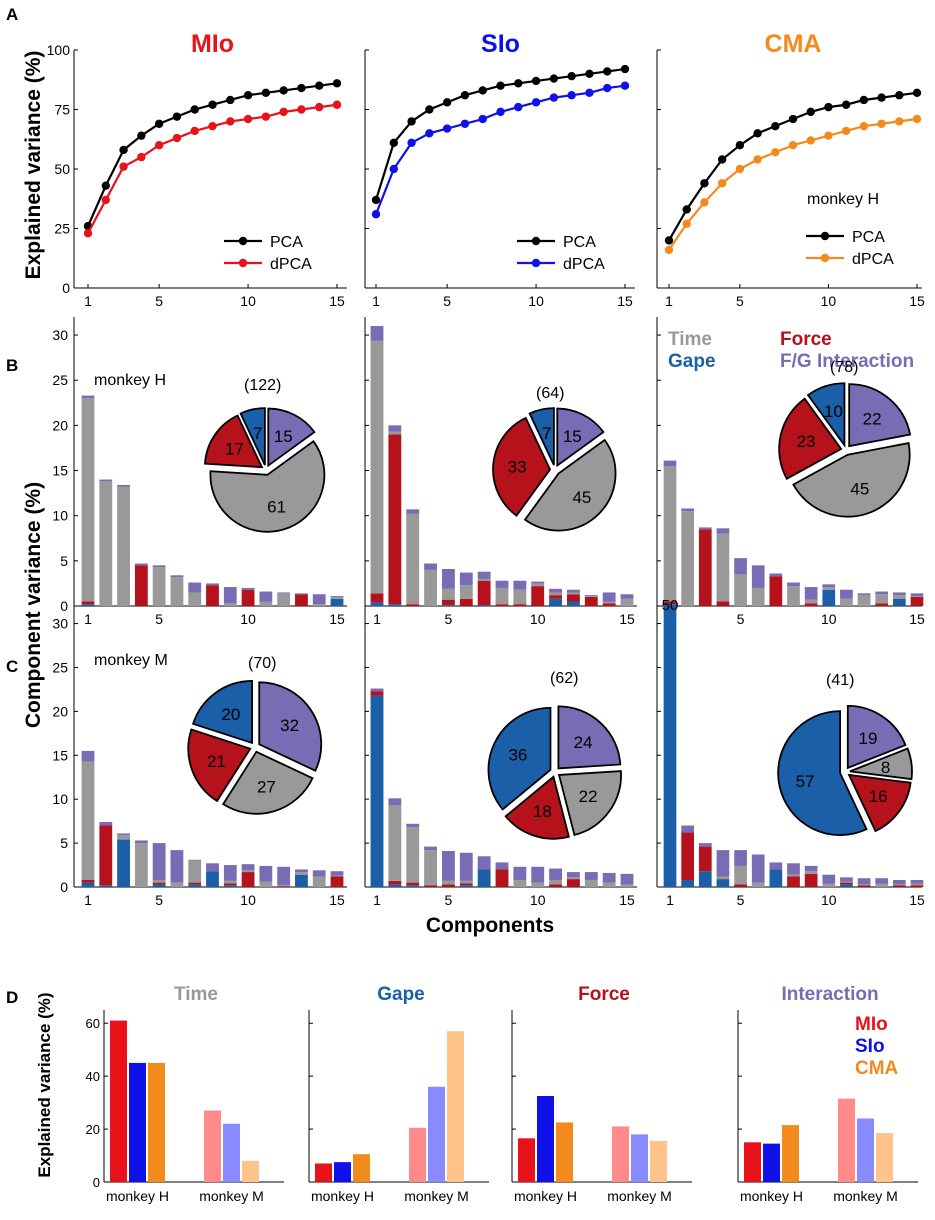  Describe the element at coordinates (877, 1068) in the screenshot. I see `legend-cma: CMA` at that location.